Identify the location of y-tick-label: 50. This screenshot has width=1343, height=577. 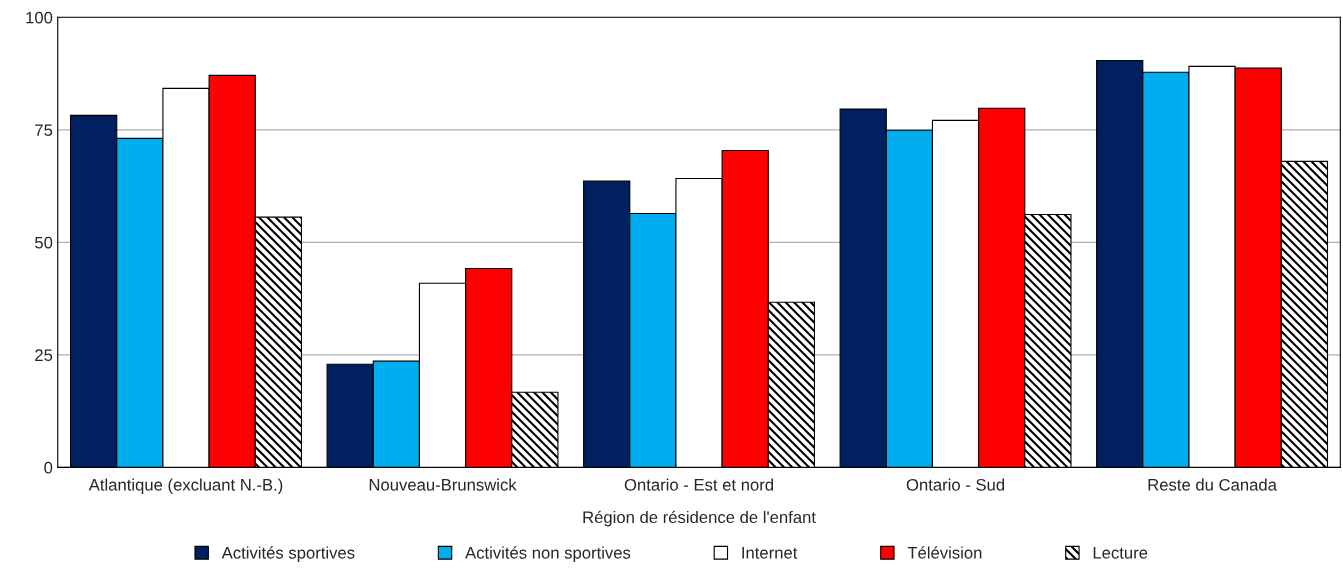
(44, 242).